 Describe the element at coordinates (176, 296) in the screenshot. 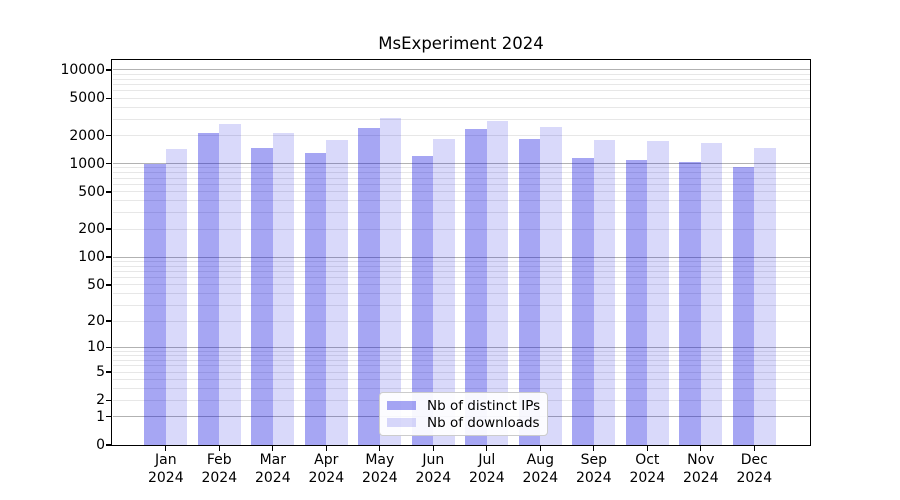

I see `bar-nb-of-downloads-jan` at that location.